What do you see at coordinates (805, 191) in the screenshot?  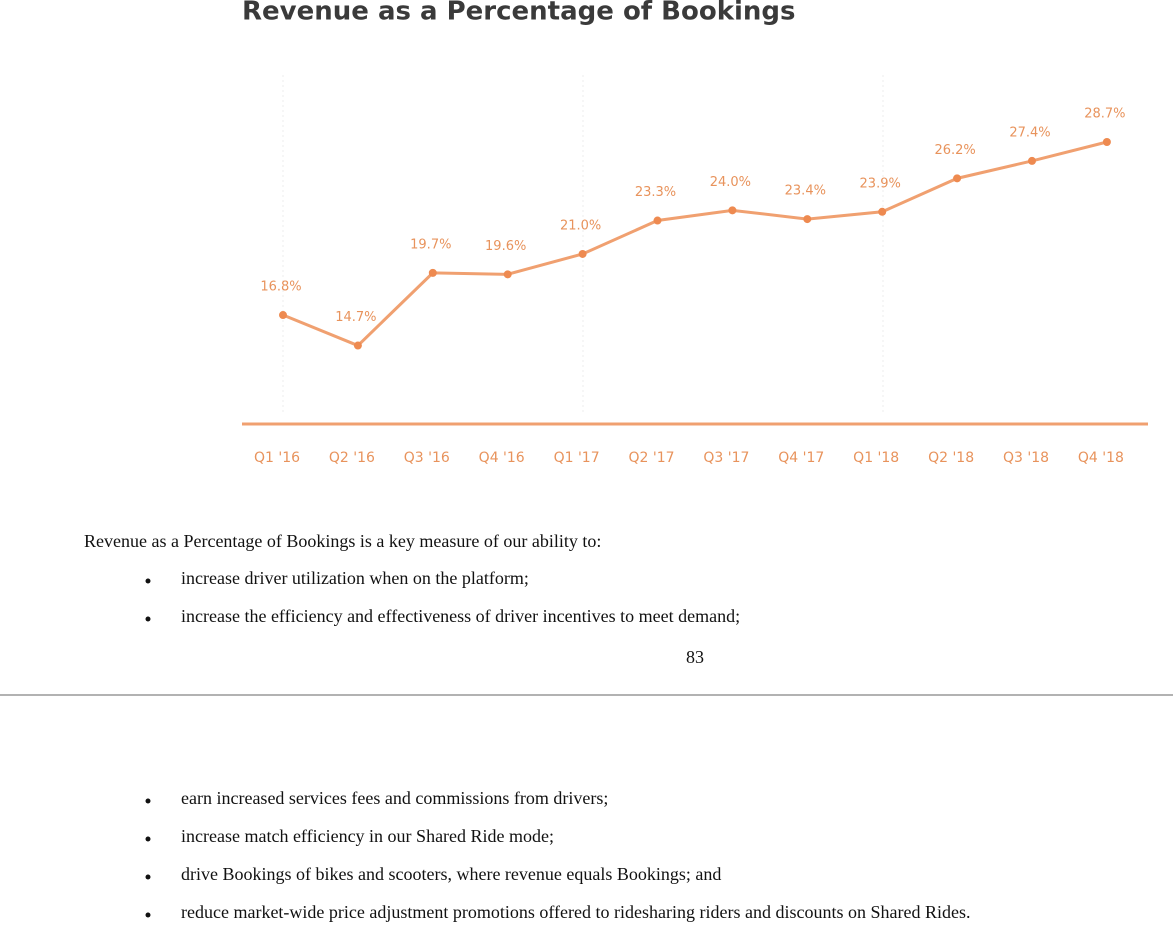 I see `data-label: 23.4%` at bounding box center [805, 191].